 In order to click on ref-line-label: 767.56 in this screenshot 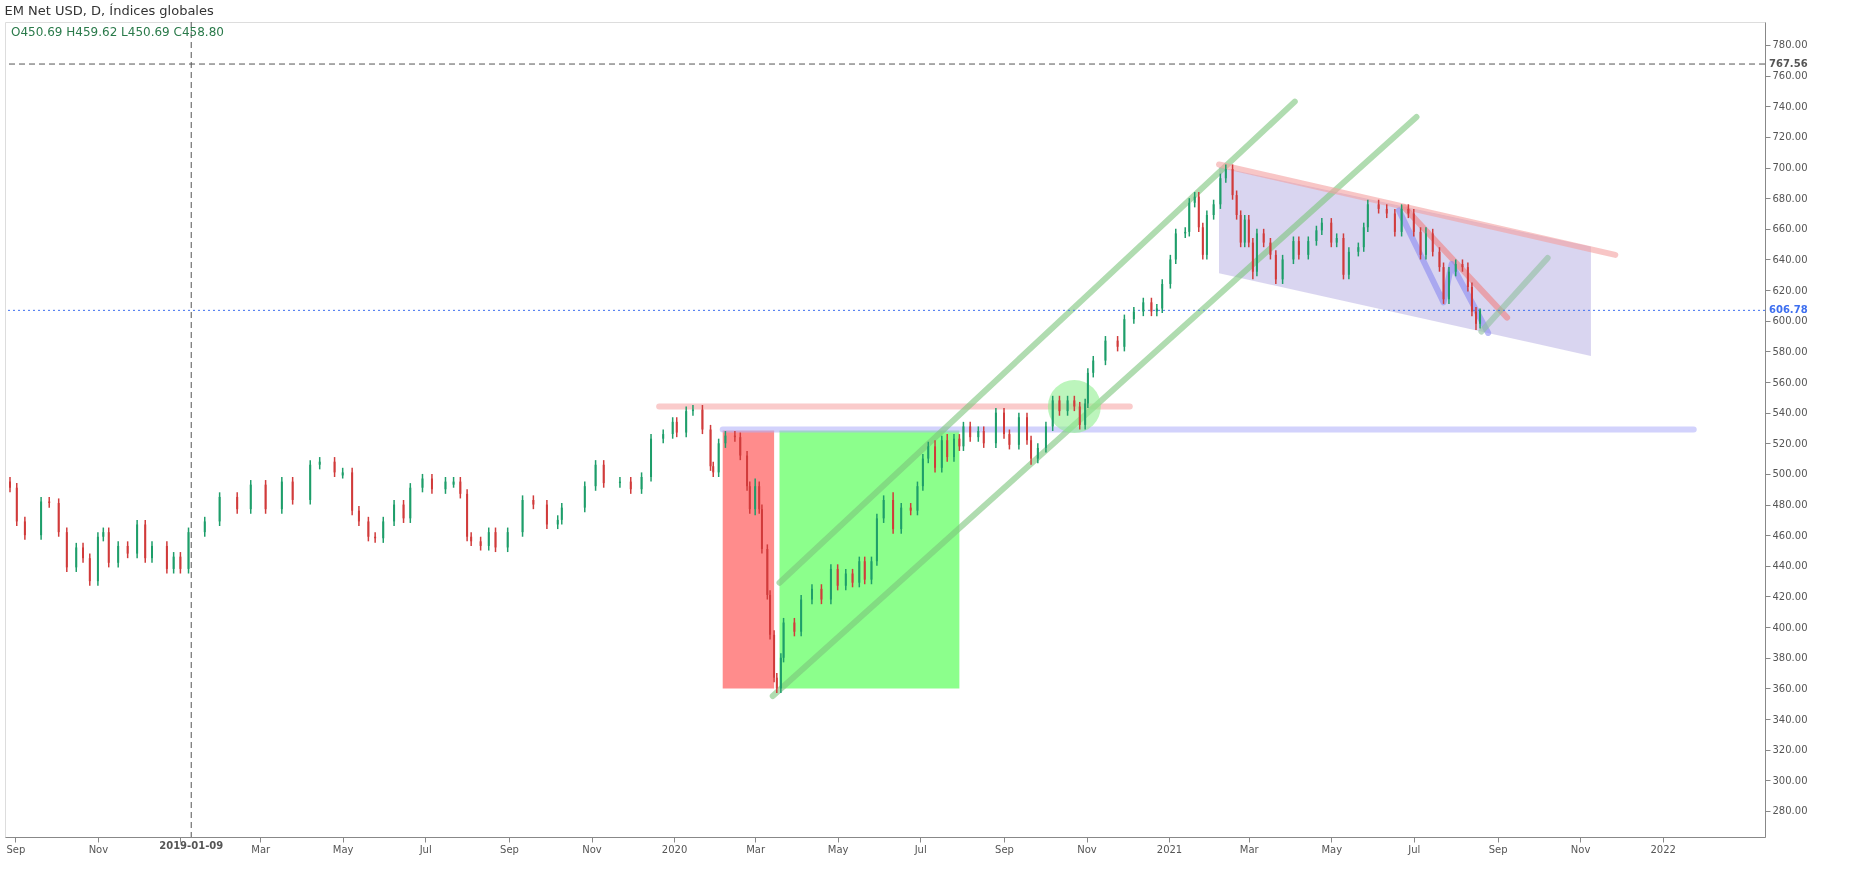, I will do `click(1788, 64)`.